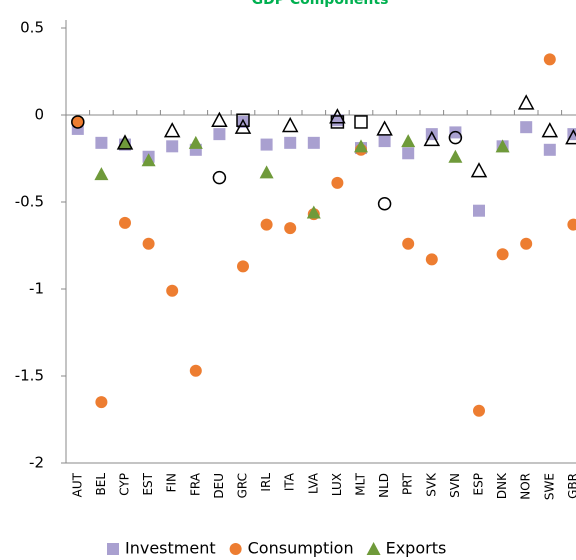 The width and height of the screenshot is (576, 560). What do you see at coordinates (431, 484) in the screenshot?
I see `x-tick-label: SVK` at bounding box center [431, 484].